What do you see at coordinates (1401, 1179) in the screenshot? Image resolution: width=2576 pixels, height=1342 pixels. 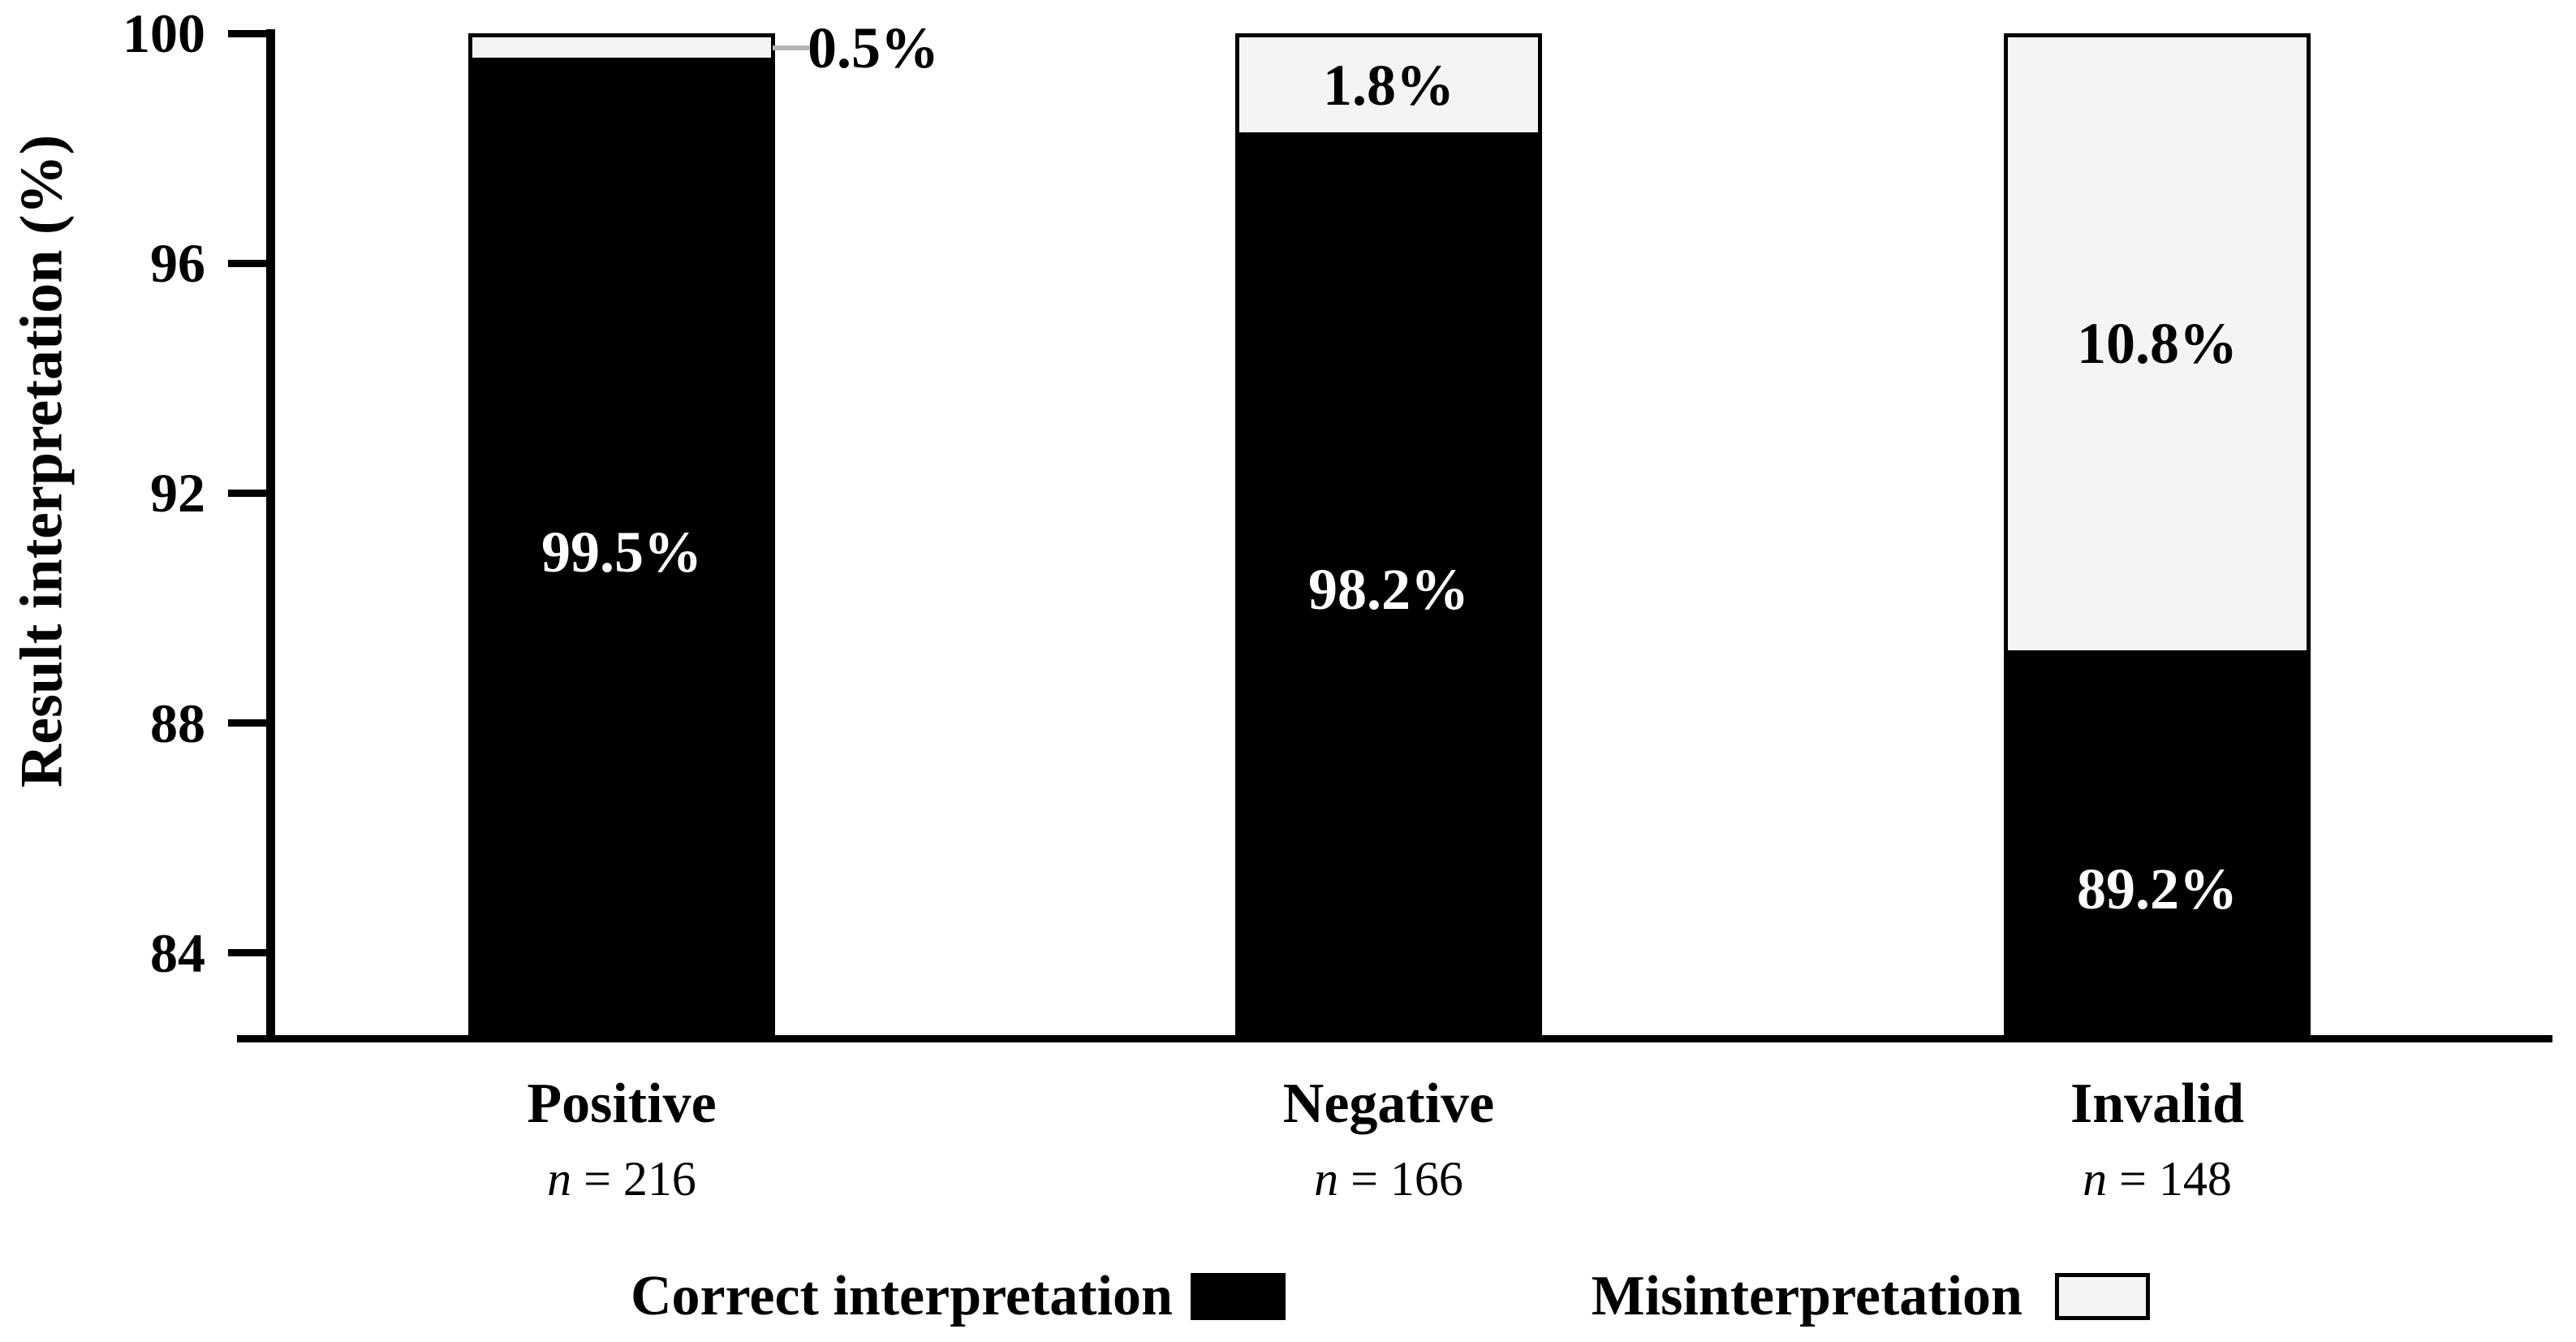 I see `n-value: = 166` at bounding box center [1401, 1179].